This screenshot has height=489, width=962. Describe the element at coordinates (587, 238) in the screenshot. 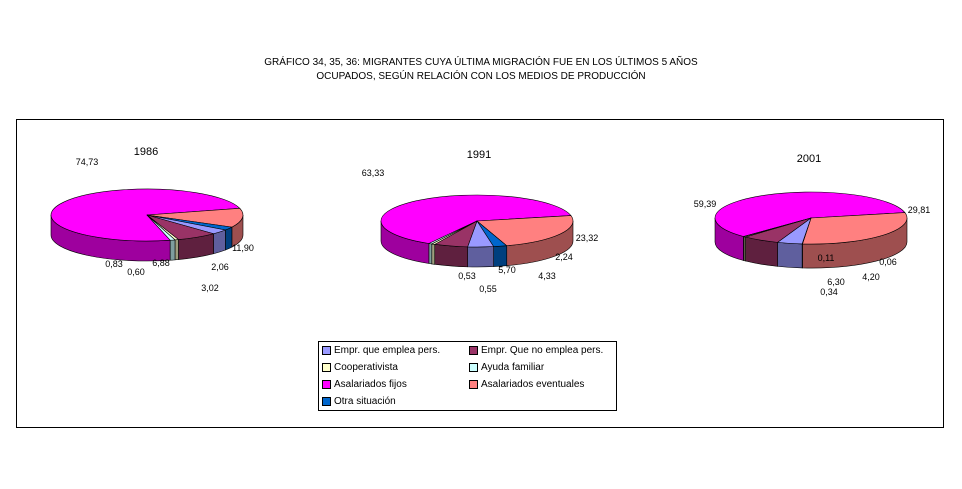

I see `data-label-asal_eventuales: 23,32` at that location.